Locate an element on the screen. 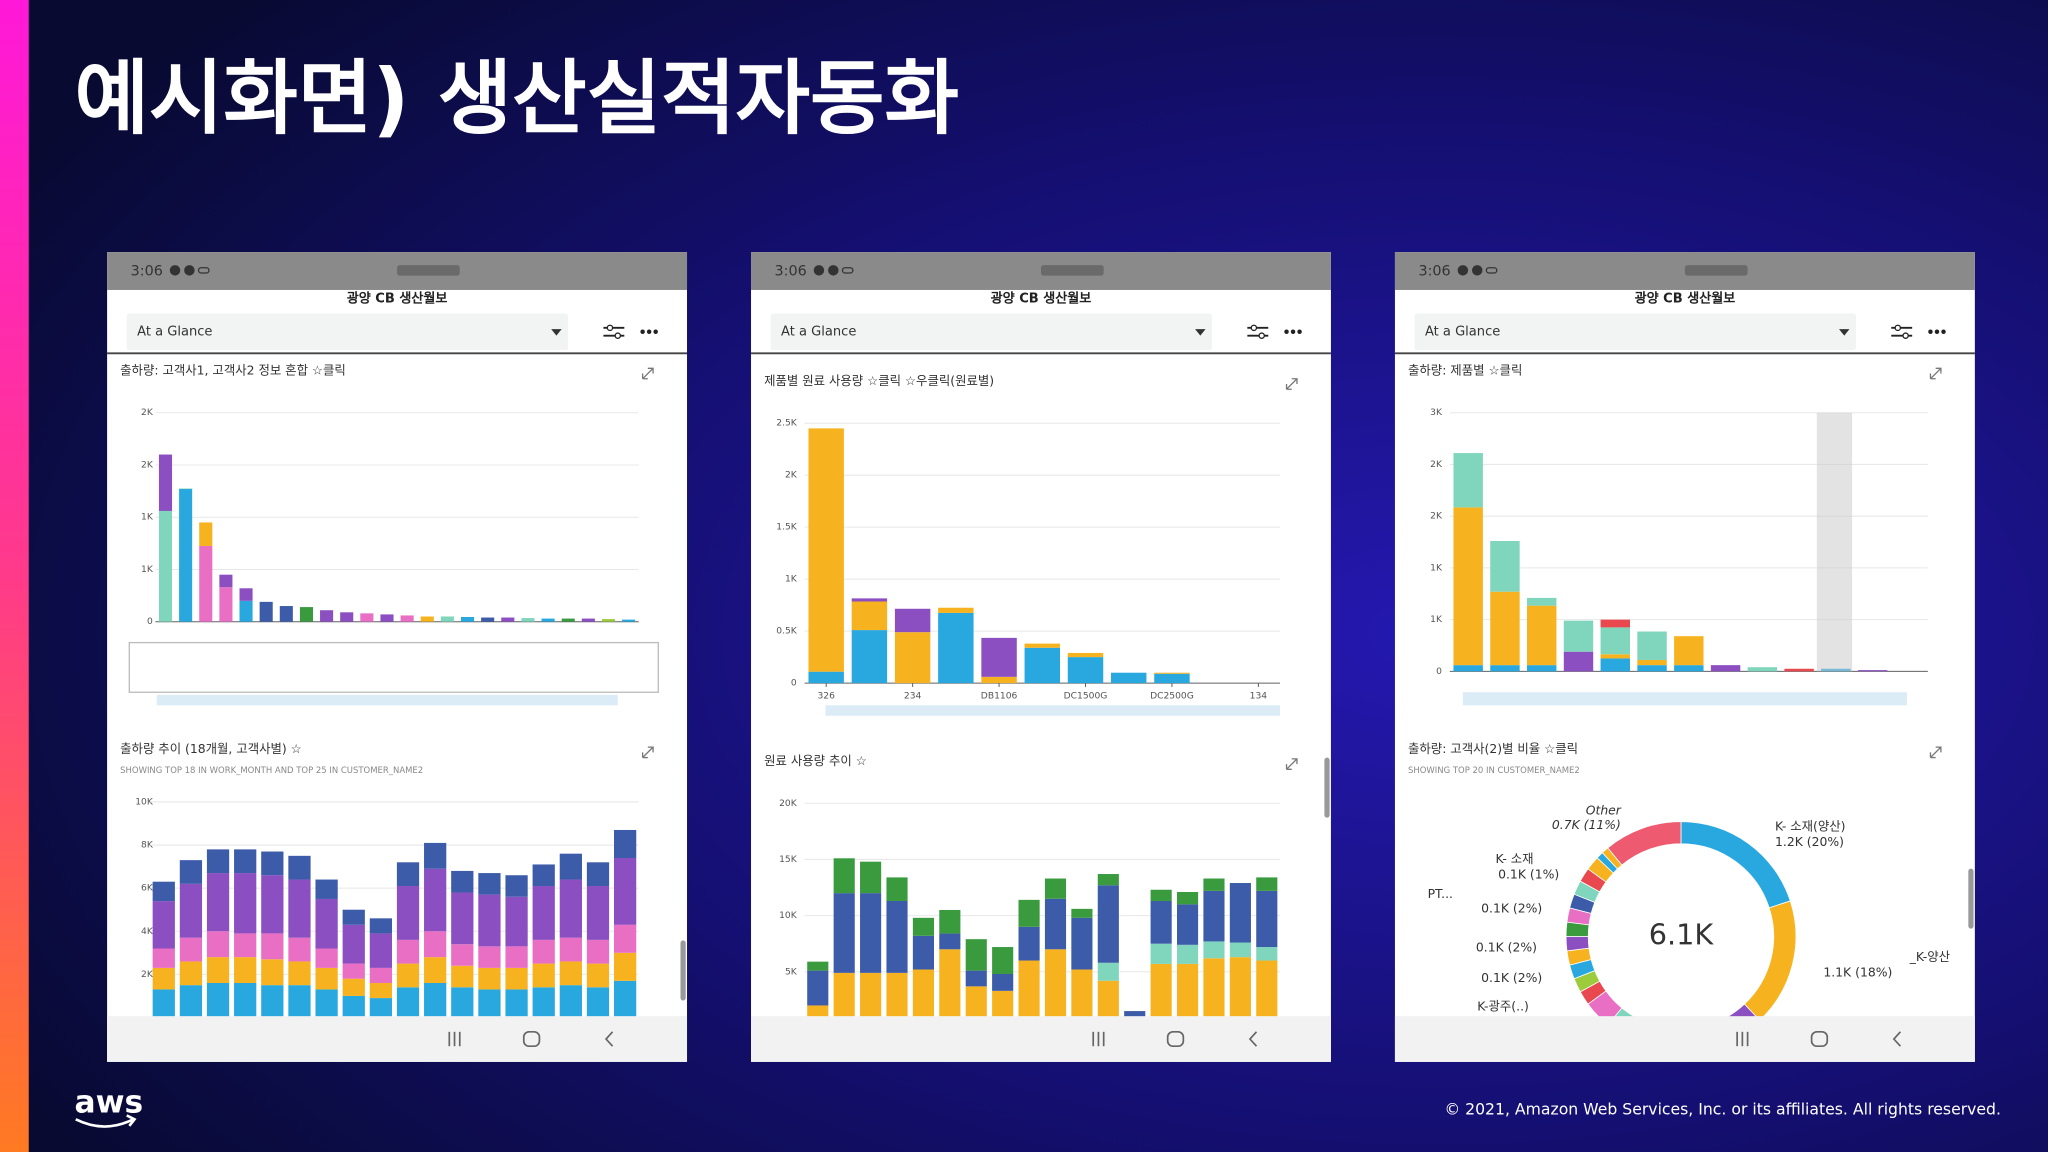 Image resolution: width=2048 pixels, height=1152 pixels. status-time: 3:06 is located at coordinates (147, 272).